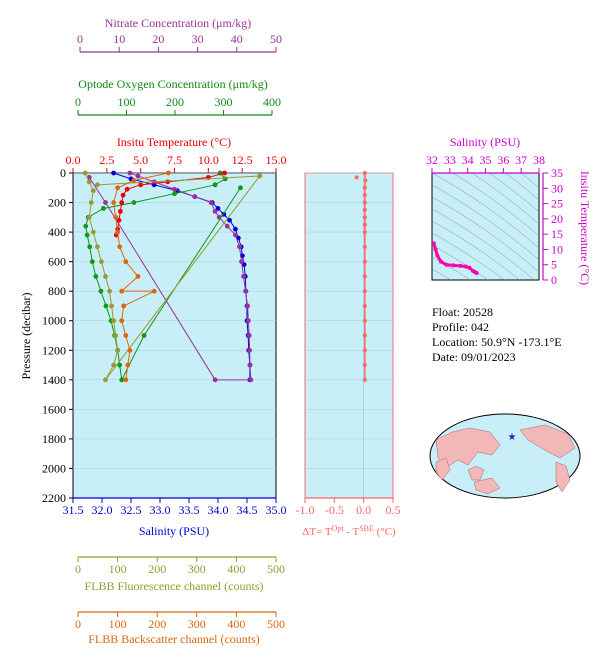 The image size is (609, 663). What do you see at coordinates (236, 569) in the screenshot?
I see `fluorescence-tick-label: 400` at bounding box center [236, 569].